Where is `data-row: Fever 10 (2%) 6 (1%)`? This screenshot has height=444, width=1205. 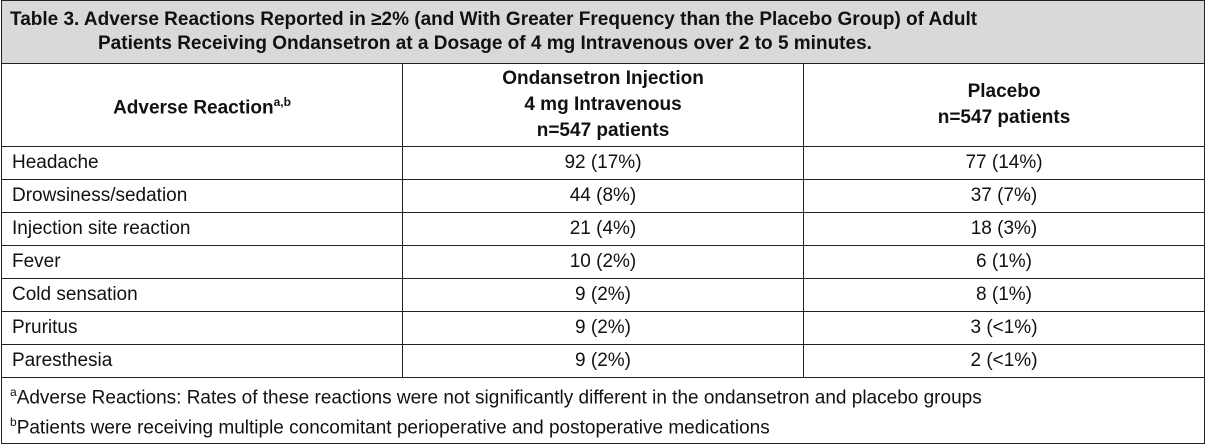 data-row: Fever 10 (2%) 6 (1%) is located at coordinates (603, 262).